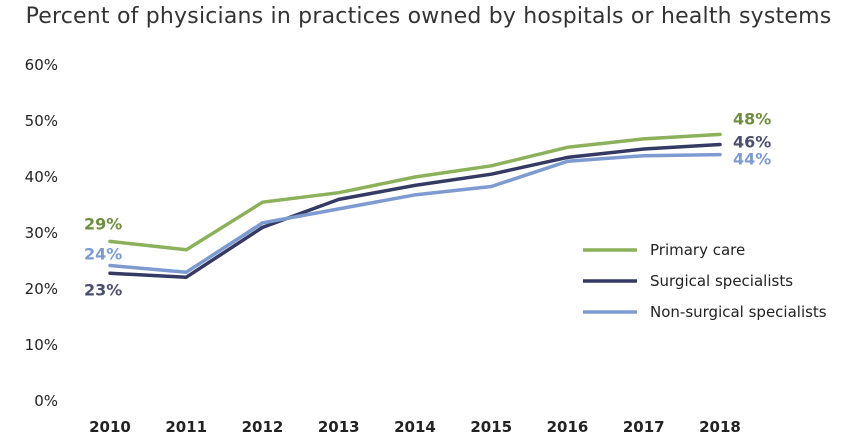  What do you see at coordinates (415, 427) in the screenshot?
I see `x-tick-label: 2014` at bounding box center [415, 427].